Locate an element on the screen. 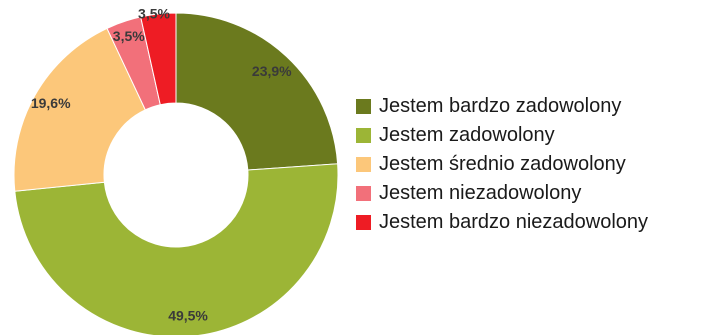 This screenshot has height=335, width=717. legend-item: Jestem zadowolony is located at coordinates (502, 135).